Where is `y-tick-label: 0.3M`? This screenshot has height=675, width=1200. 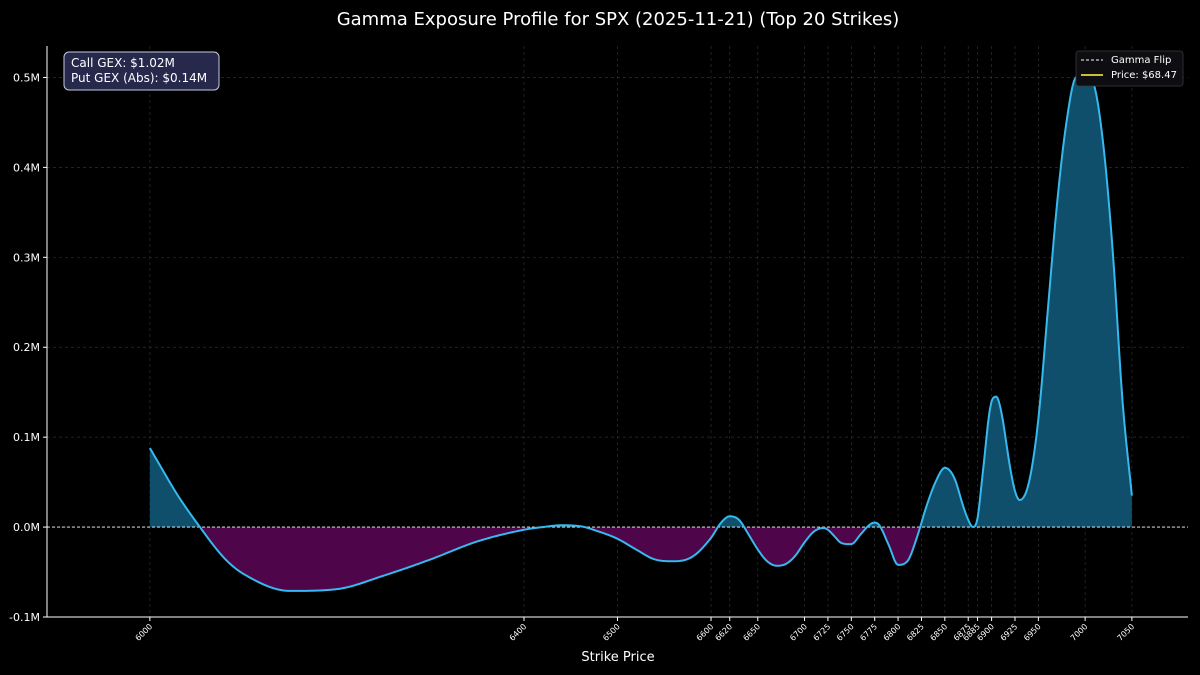 y-tick-label: 0.3M is located at coordinates (26, 257).